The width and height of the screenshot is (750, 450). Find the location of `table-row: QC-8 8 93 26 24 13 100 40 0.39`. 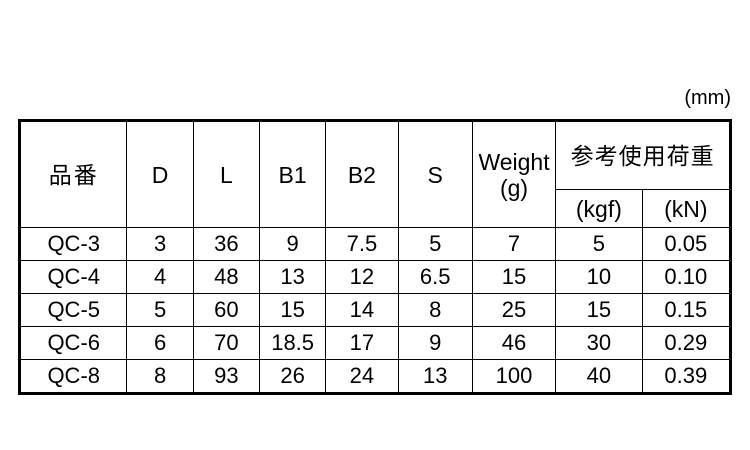

table-row: QC-8 8 93 26 24 13 100 40 0.39 is located at coordinates (375, 376).